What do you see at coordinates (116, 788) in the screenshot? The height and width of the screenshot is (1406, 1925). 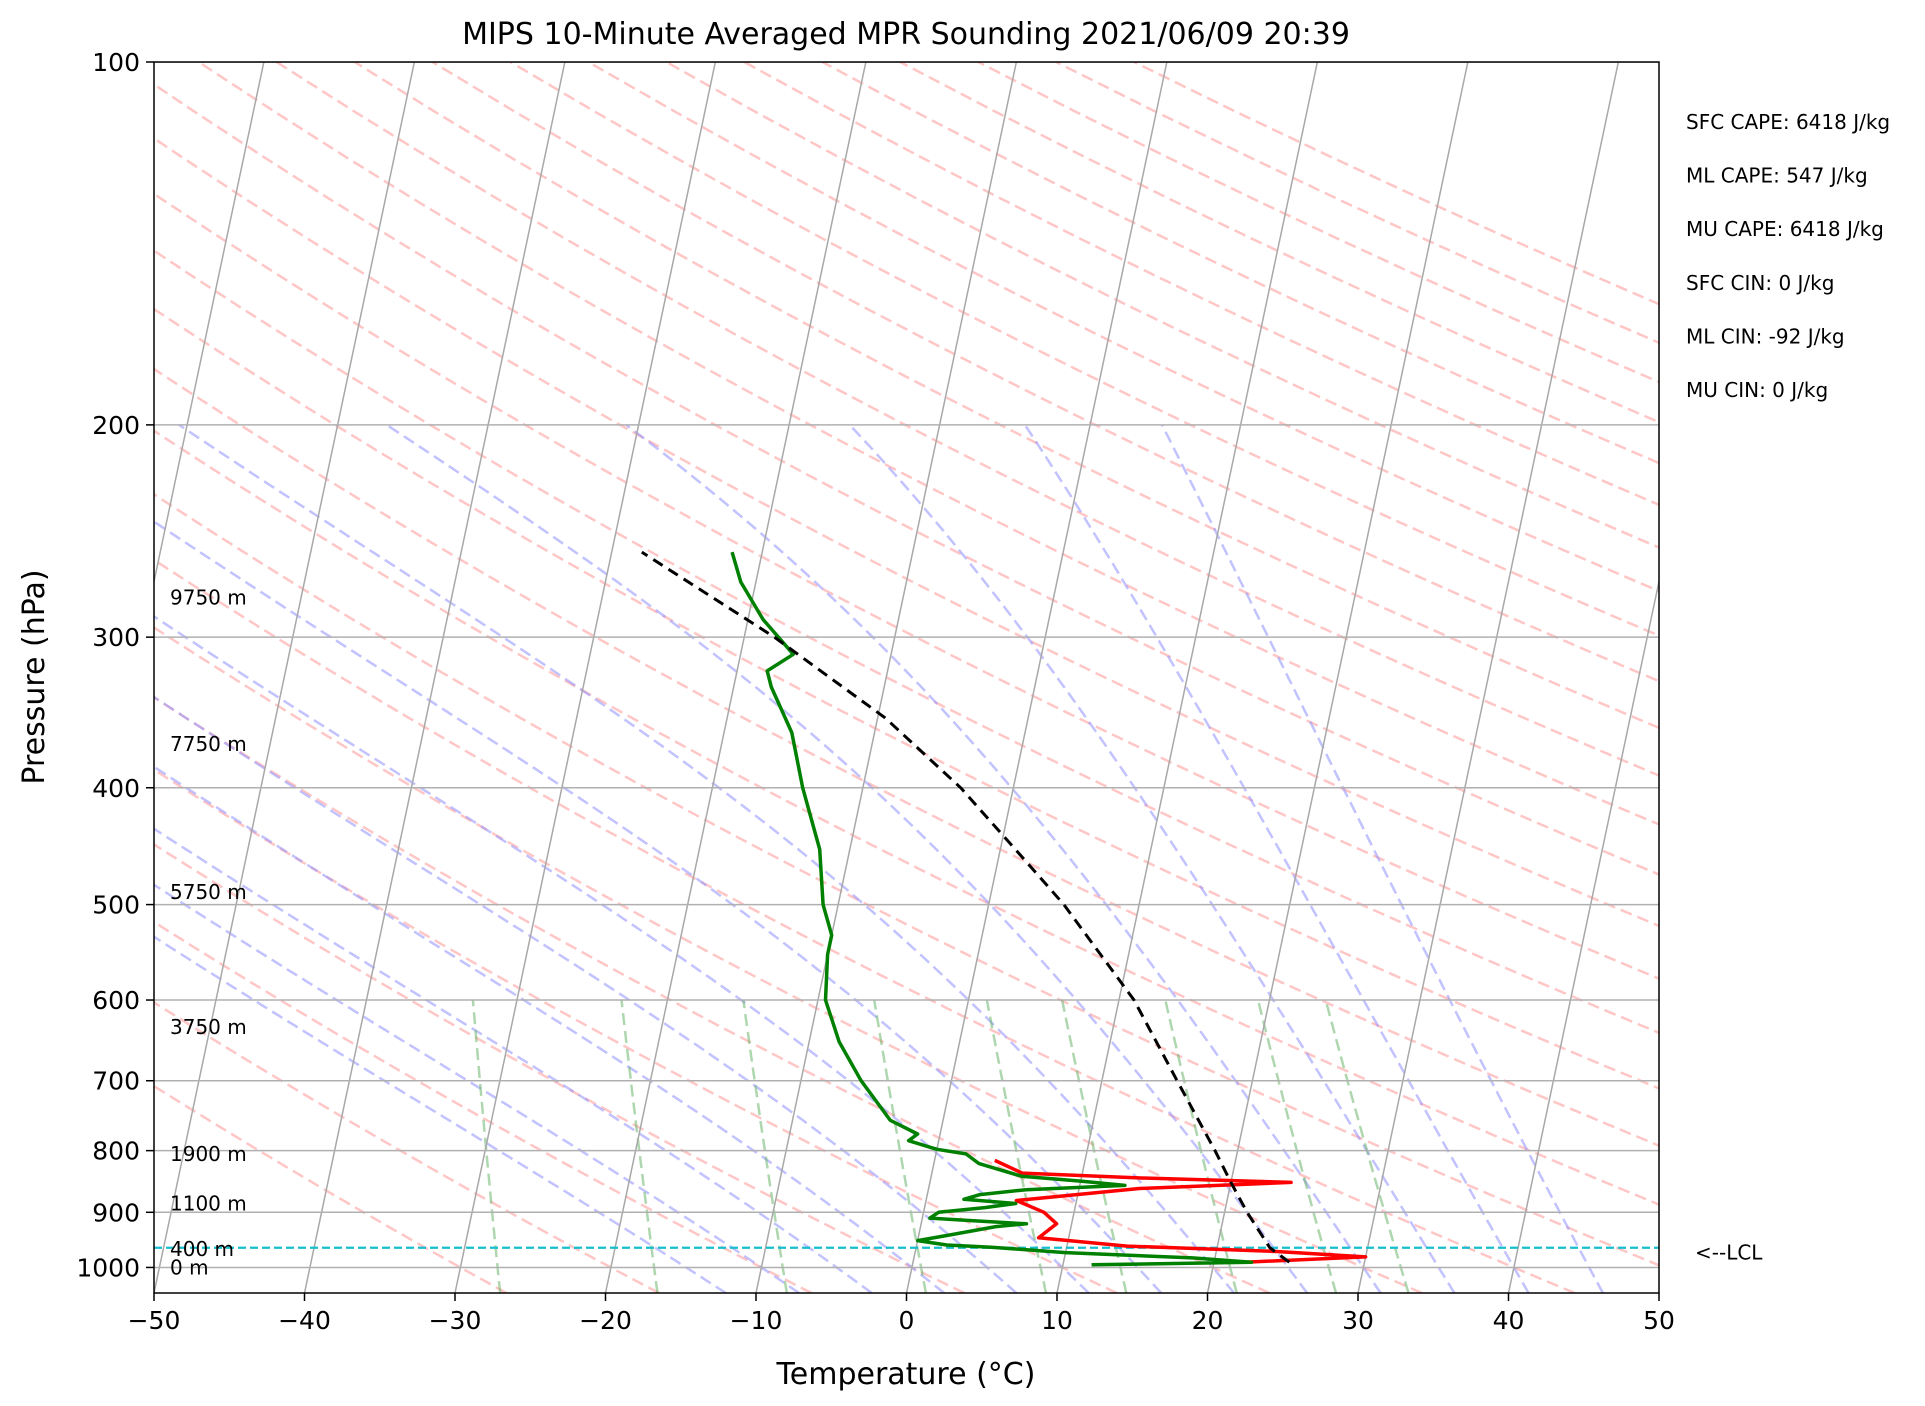 I see `y-tick-label: 400` at bounding box center [116, 788].